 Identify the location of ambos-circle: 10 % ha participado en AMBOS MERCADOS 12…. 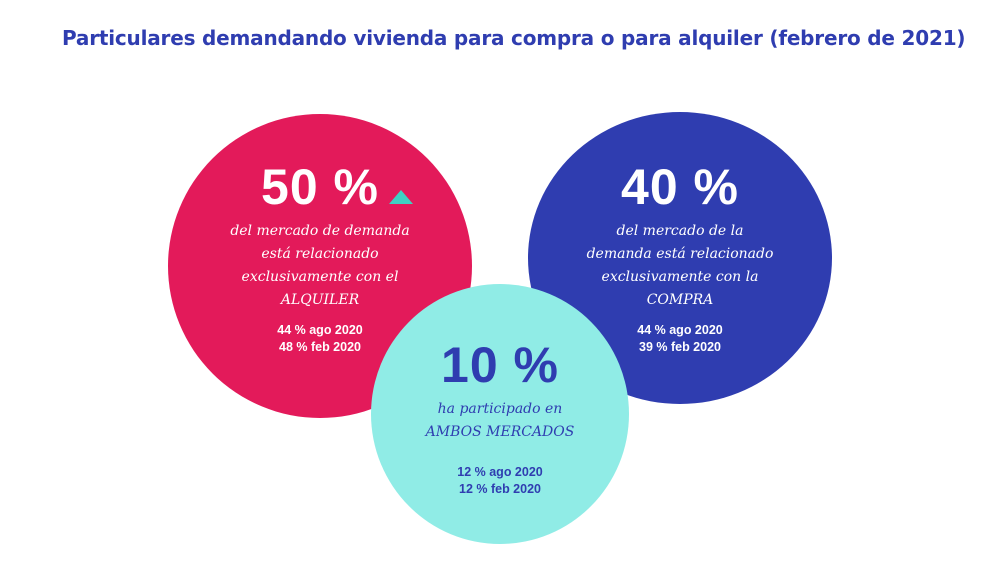
(500, 414).